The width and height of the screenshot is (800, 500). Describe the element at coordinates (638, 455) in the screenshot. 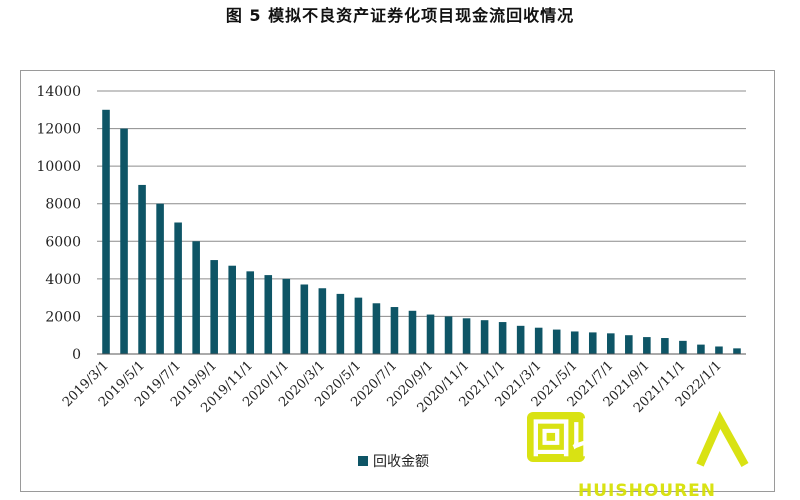

I see `watermark-logo: 回收 HUISHOUREN` at that location.